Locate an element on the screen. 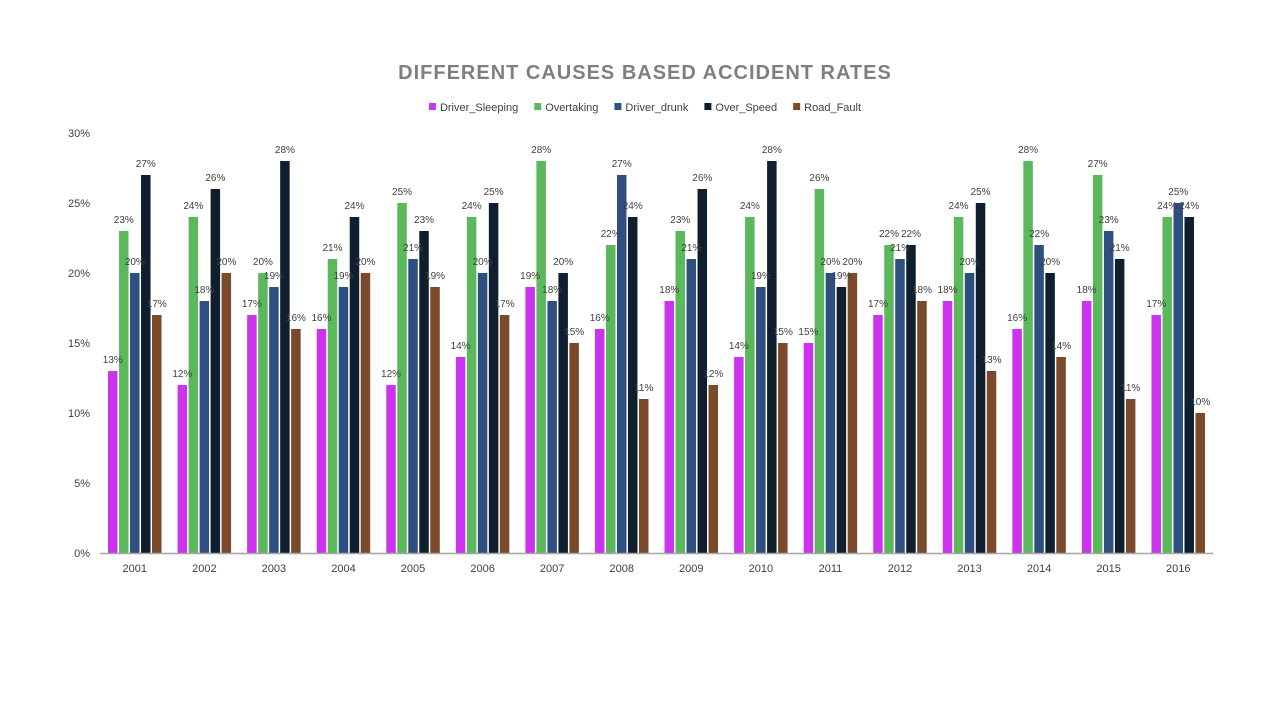  x-tick-label: 2014 is located at coordinates (1039, 569).